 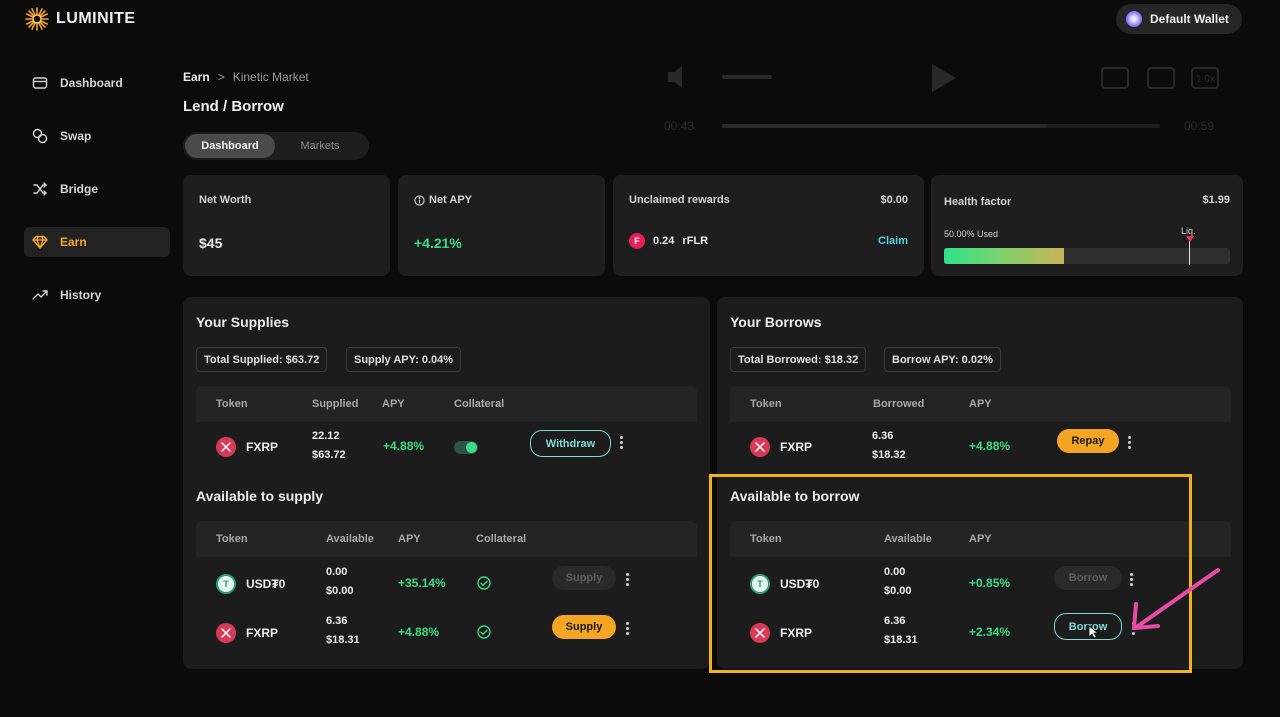 What do you see at coordinates (450, 200) in the screenshot?
I see `net-apy-label: Net APY` at bounding box center [450, 200].